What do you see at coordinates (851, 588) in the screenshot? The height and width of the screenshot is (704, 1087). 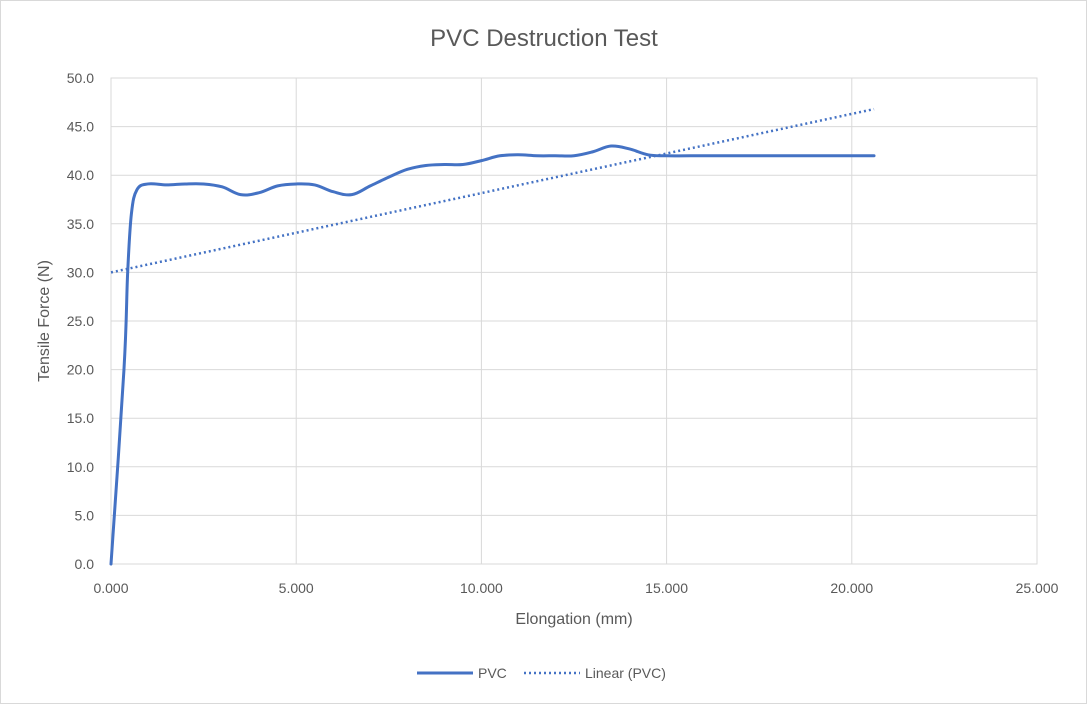 I see `x-tick-label: 20.000` at bounding box center [851, 588].